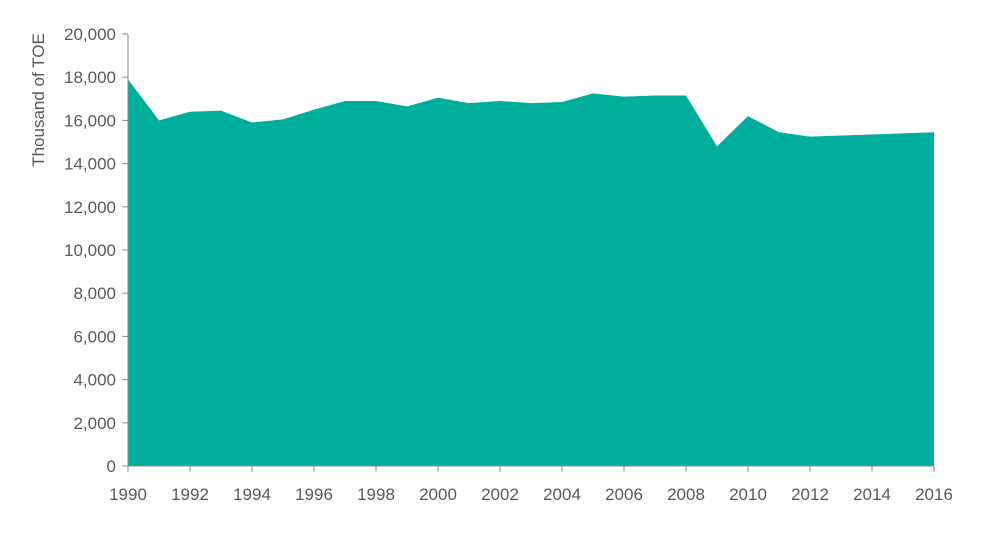 The image size is (1001, 534). What do you see at coordinates (438, 494) in the screenshot?
I see `x-tick-label: 2000` at bounding box center [438, 494].